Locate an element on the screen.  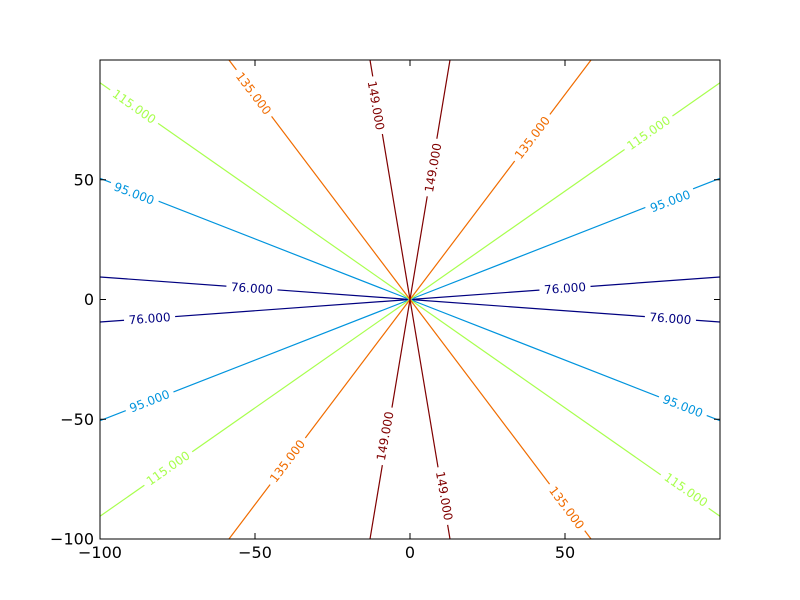
contour-label-135-3: 135.000 is located at coordinates (566, 508).